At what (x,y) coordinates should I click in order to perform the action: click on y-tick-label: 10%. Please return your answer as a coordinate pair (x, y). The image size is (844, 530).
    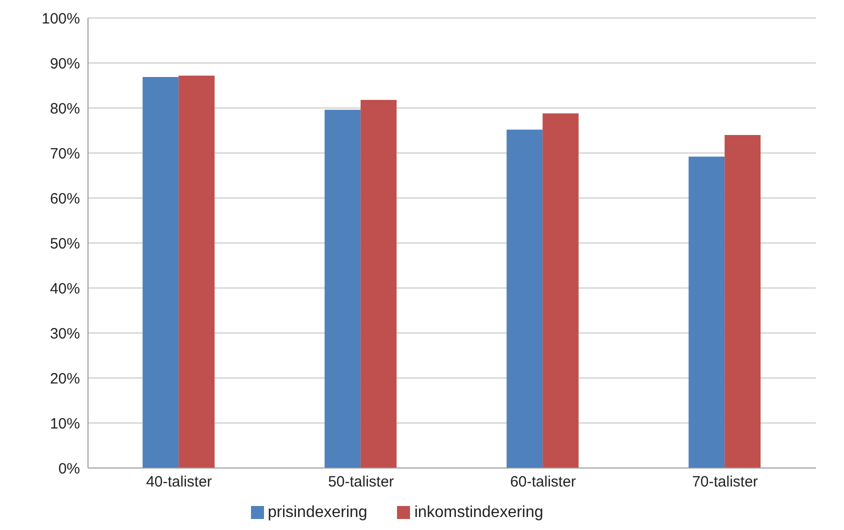
    Looking at the image, I should click on (65, 423).